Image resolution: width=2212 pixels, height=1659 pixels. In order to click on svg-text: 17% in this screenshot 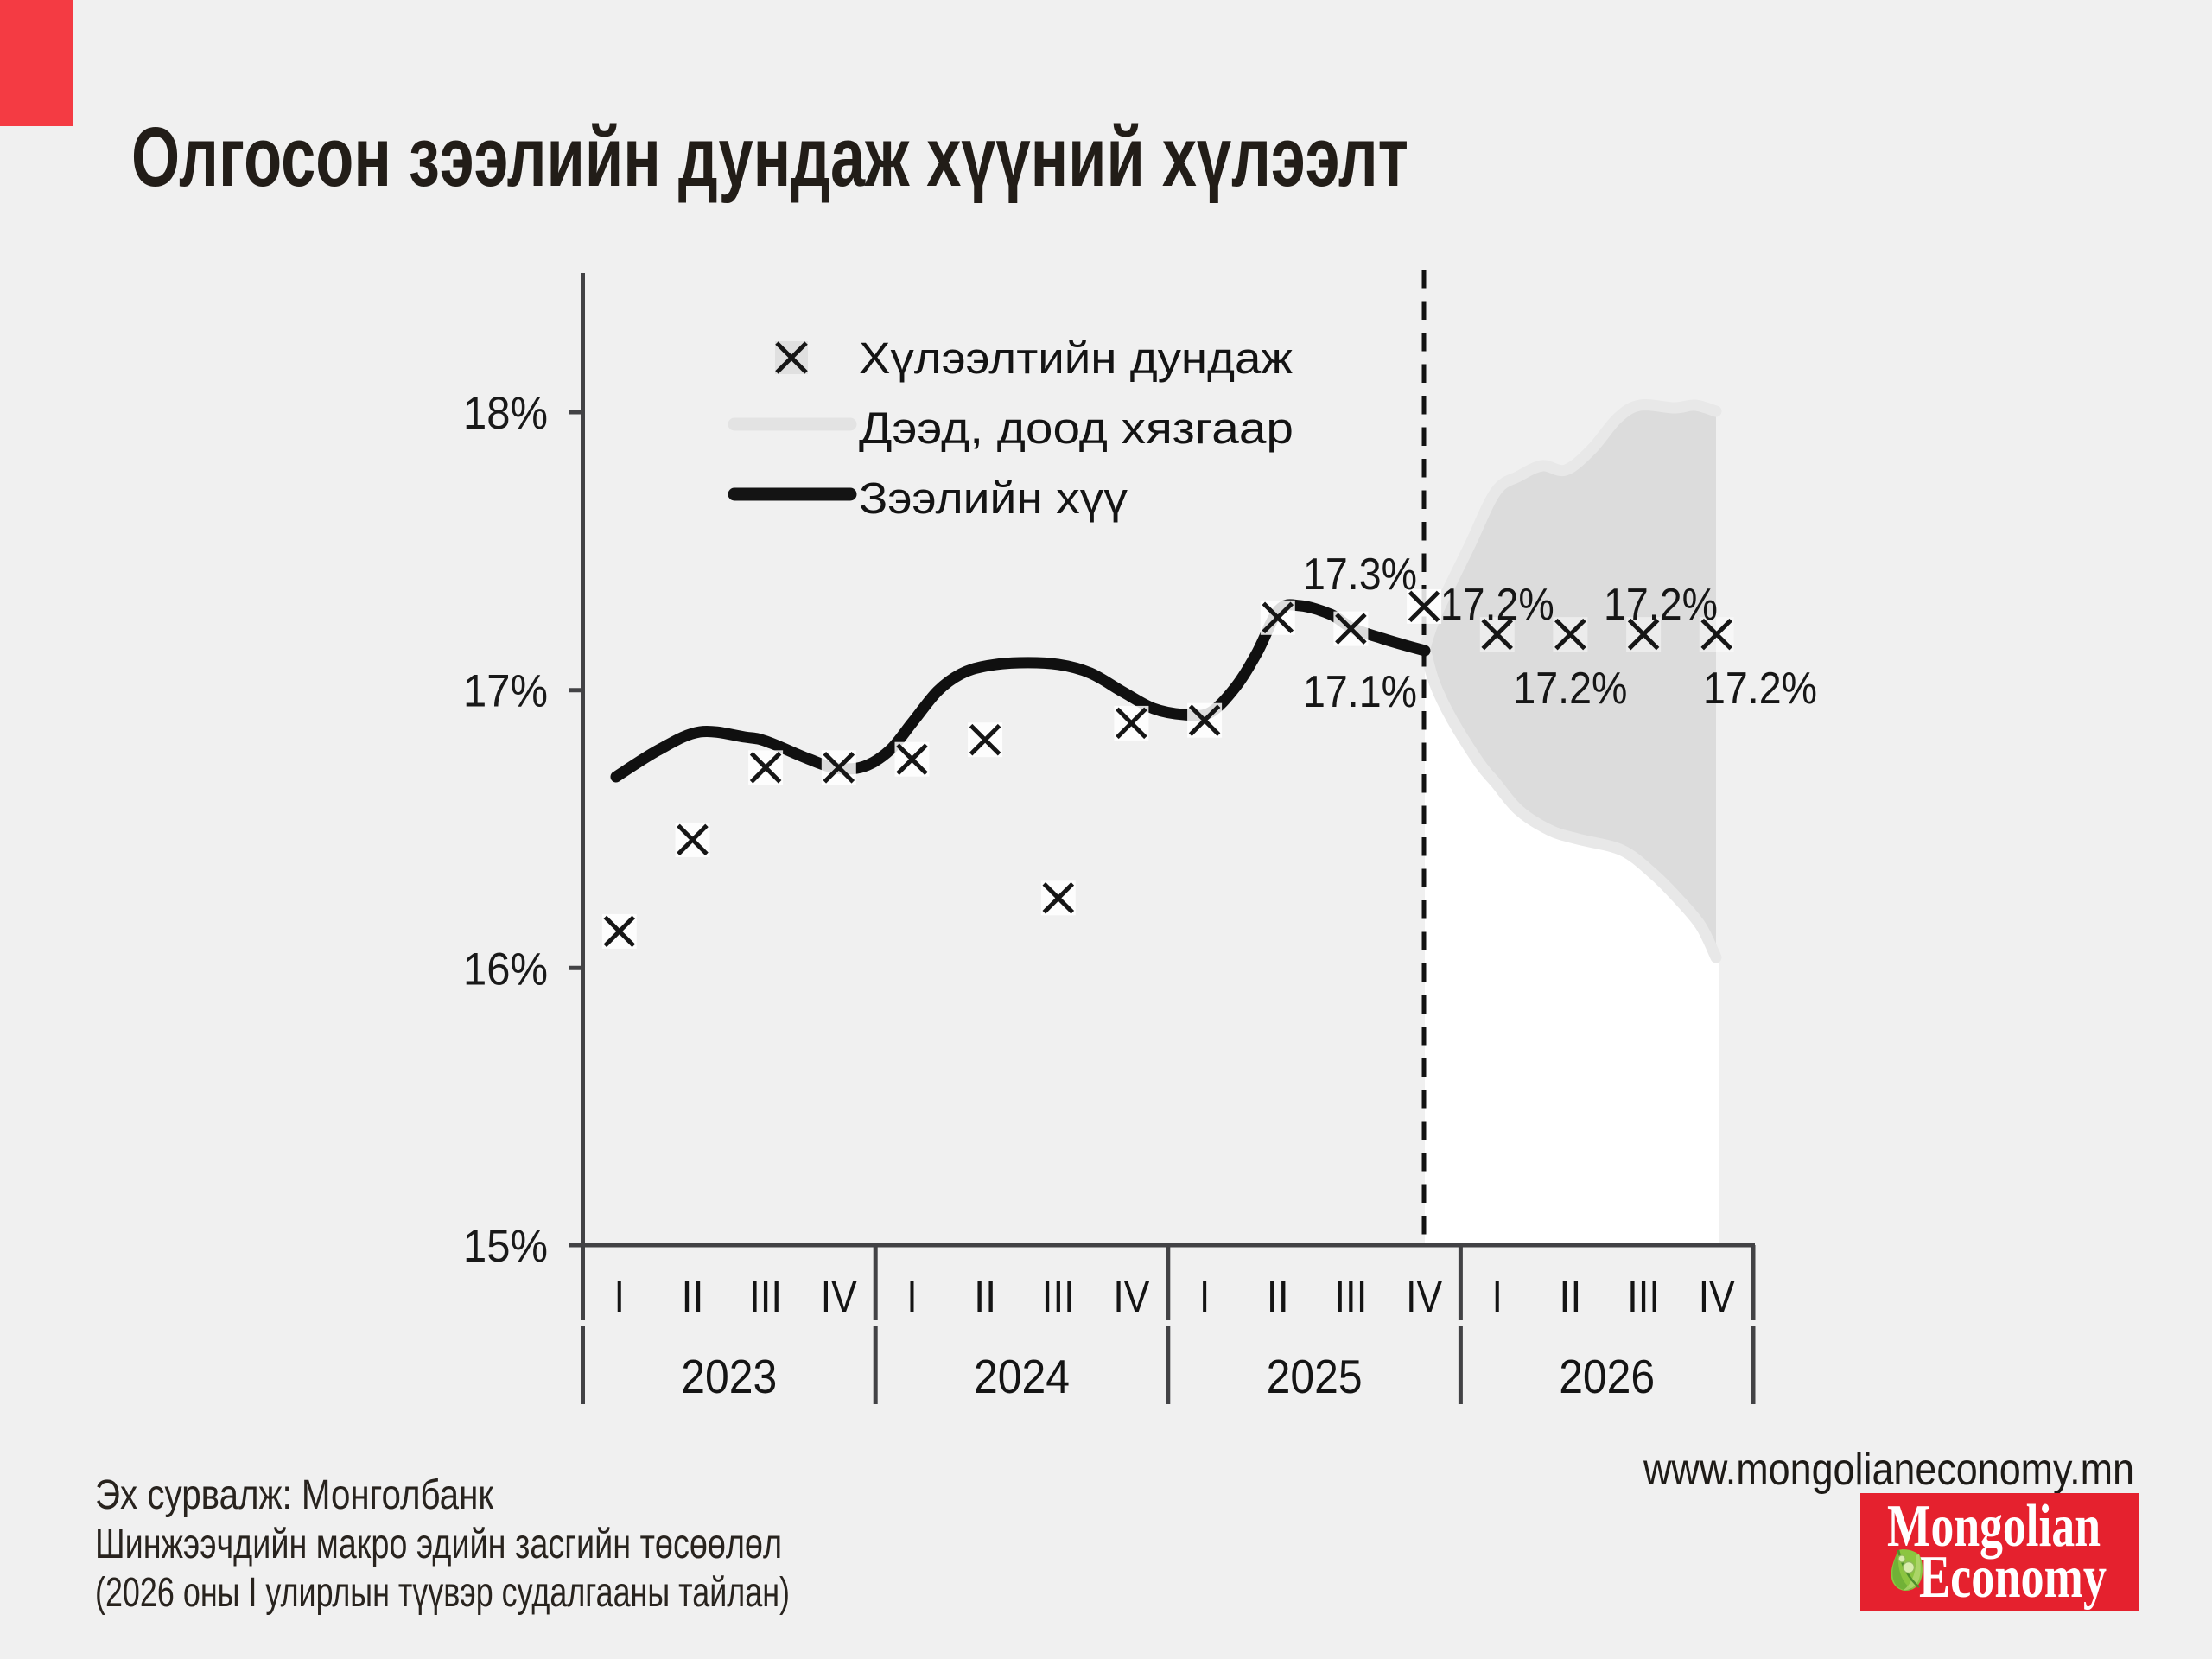, I will do `click(506, 691)`.